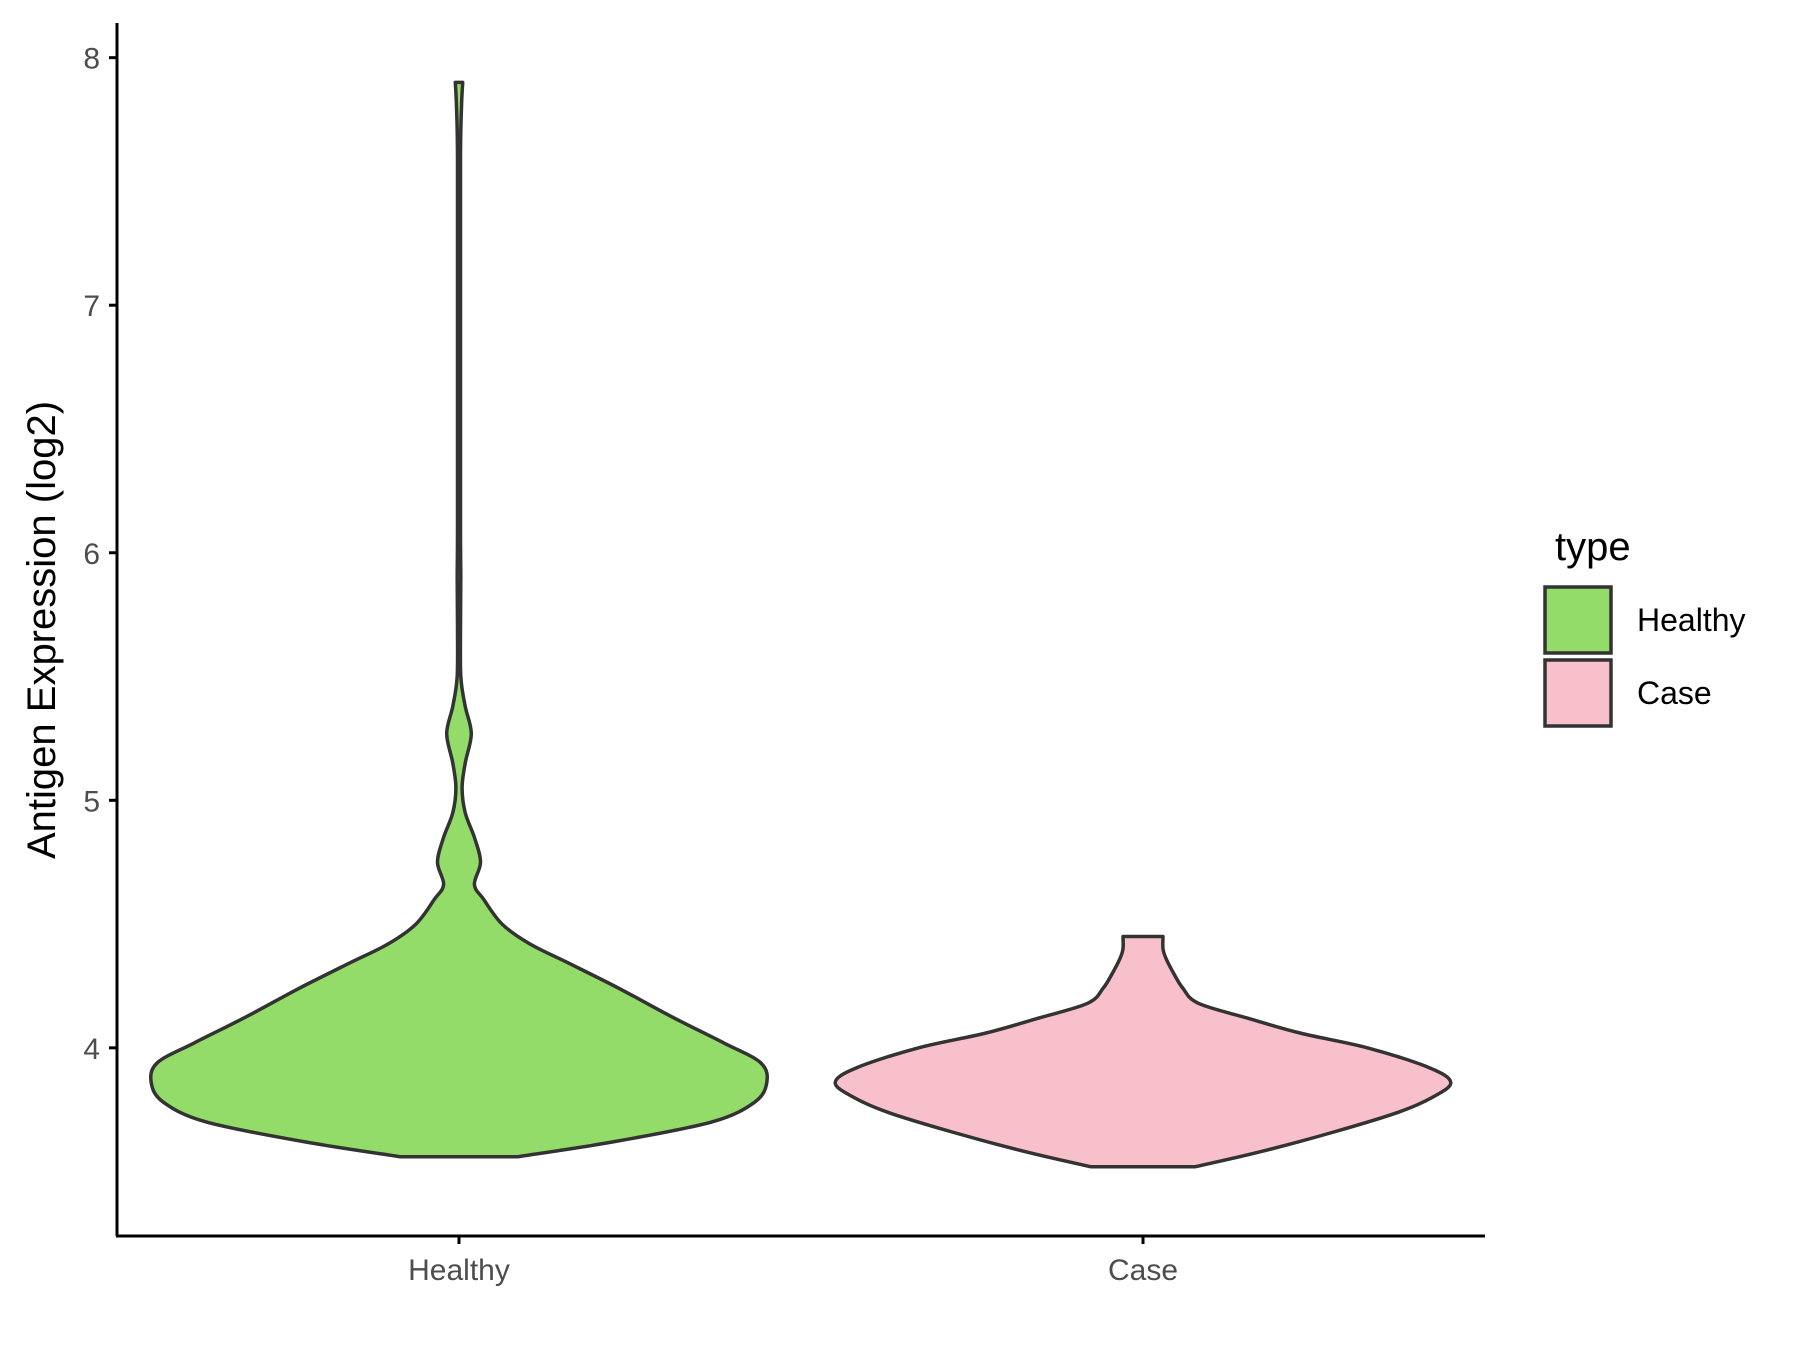  What do you see at coordinates (1578, 693) in the screenshot?
I see `legend-key-case` at bounding box center [1578, 693].